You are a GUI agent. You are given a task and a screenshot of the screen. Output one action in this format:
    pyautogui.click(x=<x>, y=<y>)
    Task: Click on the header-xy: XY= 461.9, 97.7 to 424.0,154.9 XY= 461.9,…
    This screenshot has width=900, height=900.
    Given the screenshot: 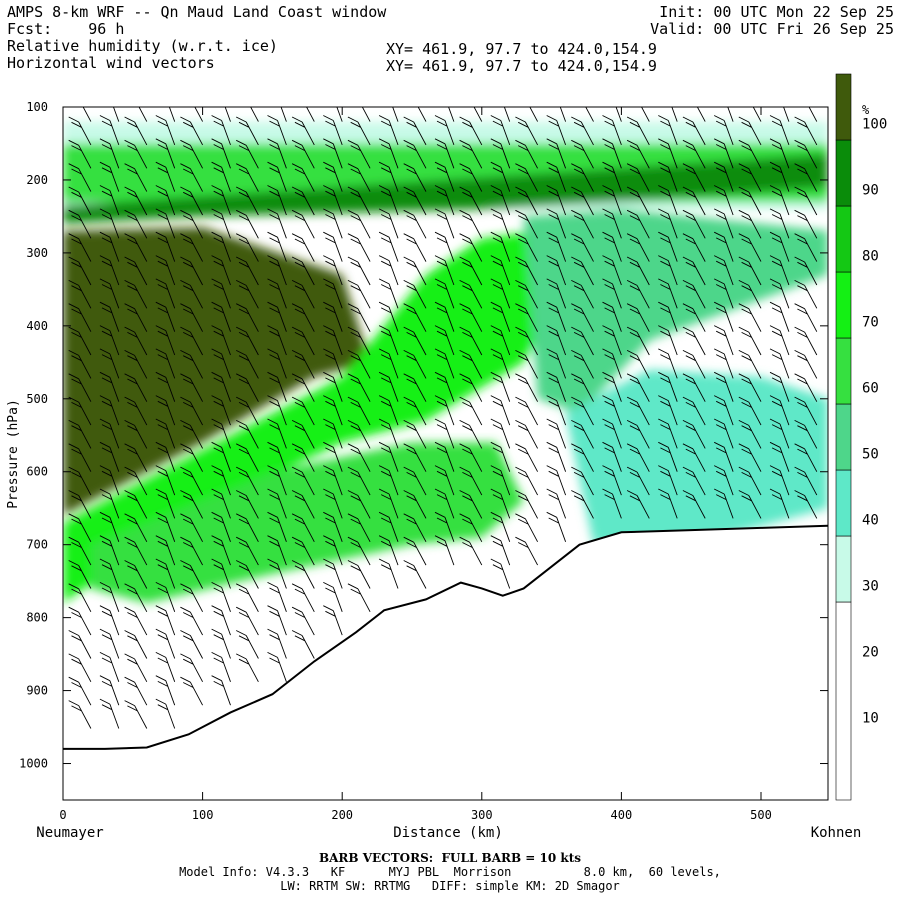 What is the action you would take?
    pyautogui.click(x=521, y=58)
    